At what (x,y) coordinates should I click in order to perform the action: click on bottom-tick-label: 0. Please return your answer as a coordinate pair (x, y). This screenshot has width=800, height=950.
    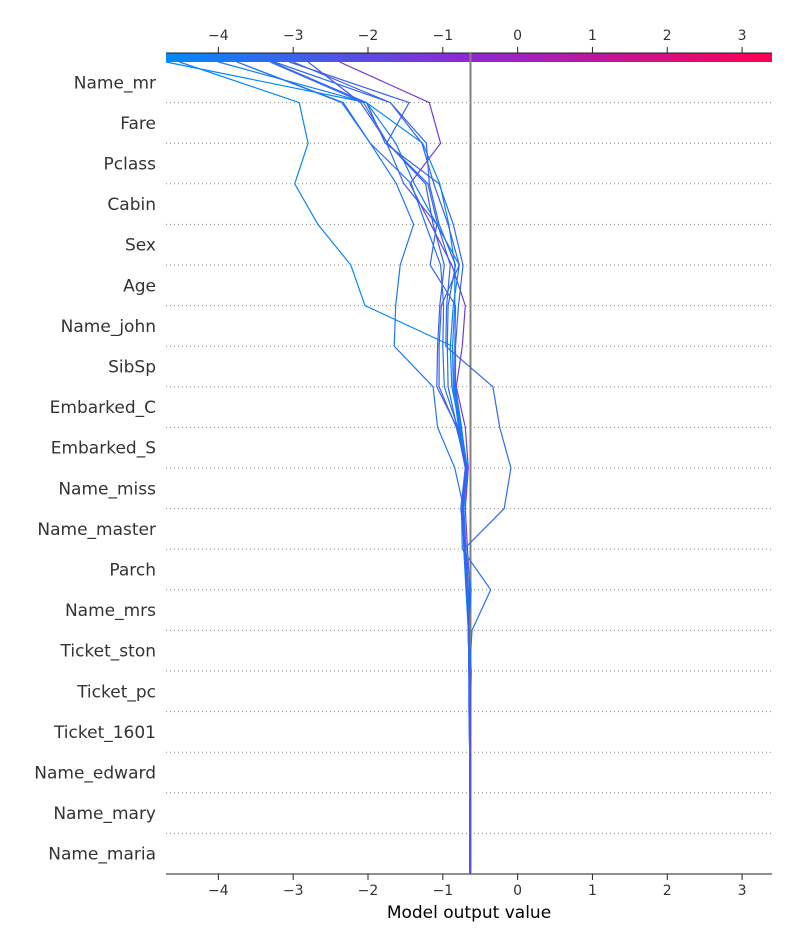
    Looking at the image, I should click on (517, 891).